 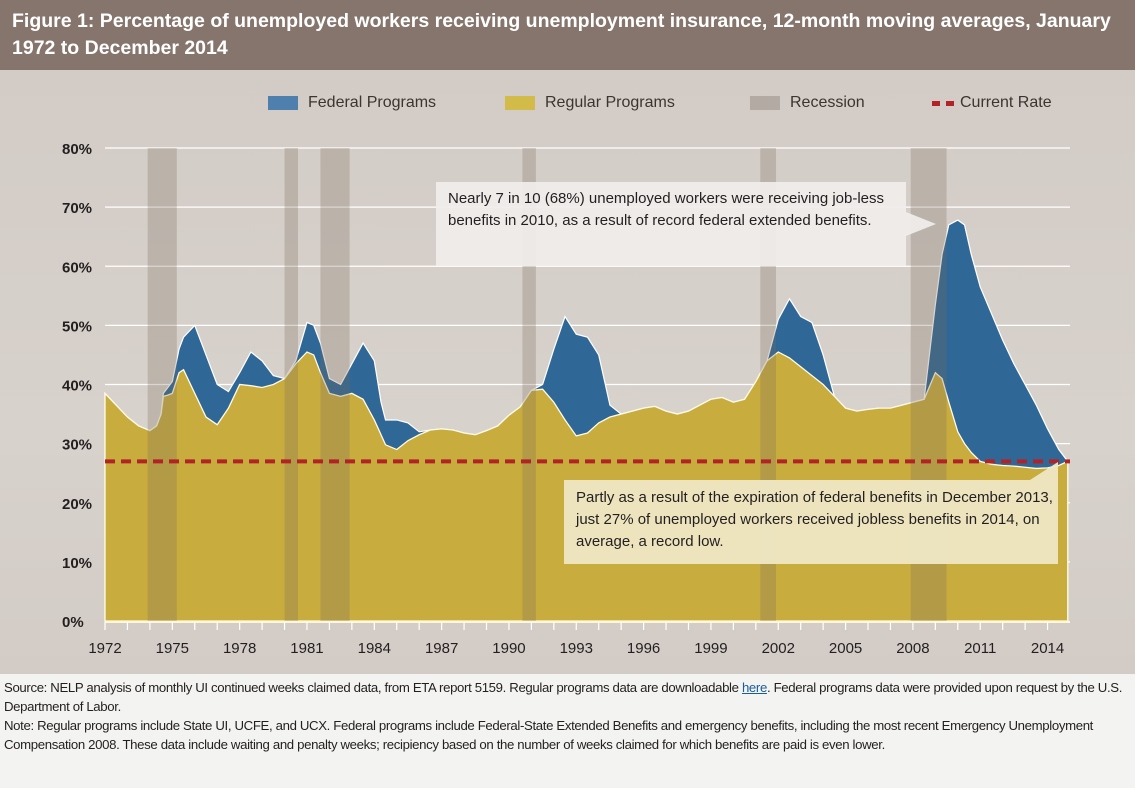 What do you see at coordinates (372, 102) in the screenshot?
I see `legend-label-federal: Federal Programs` at bounding box center [372, 102].